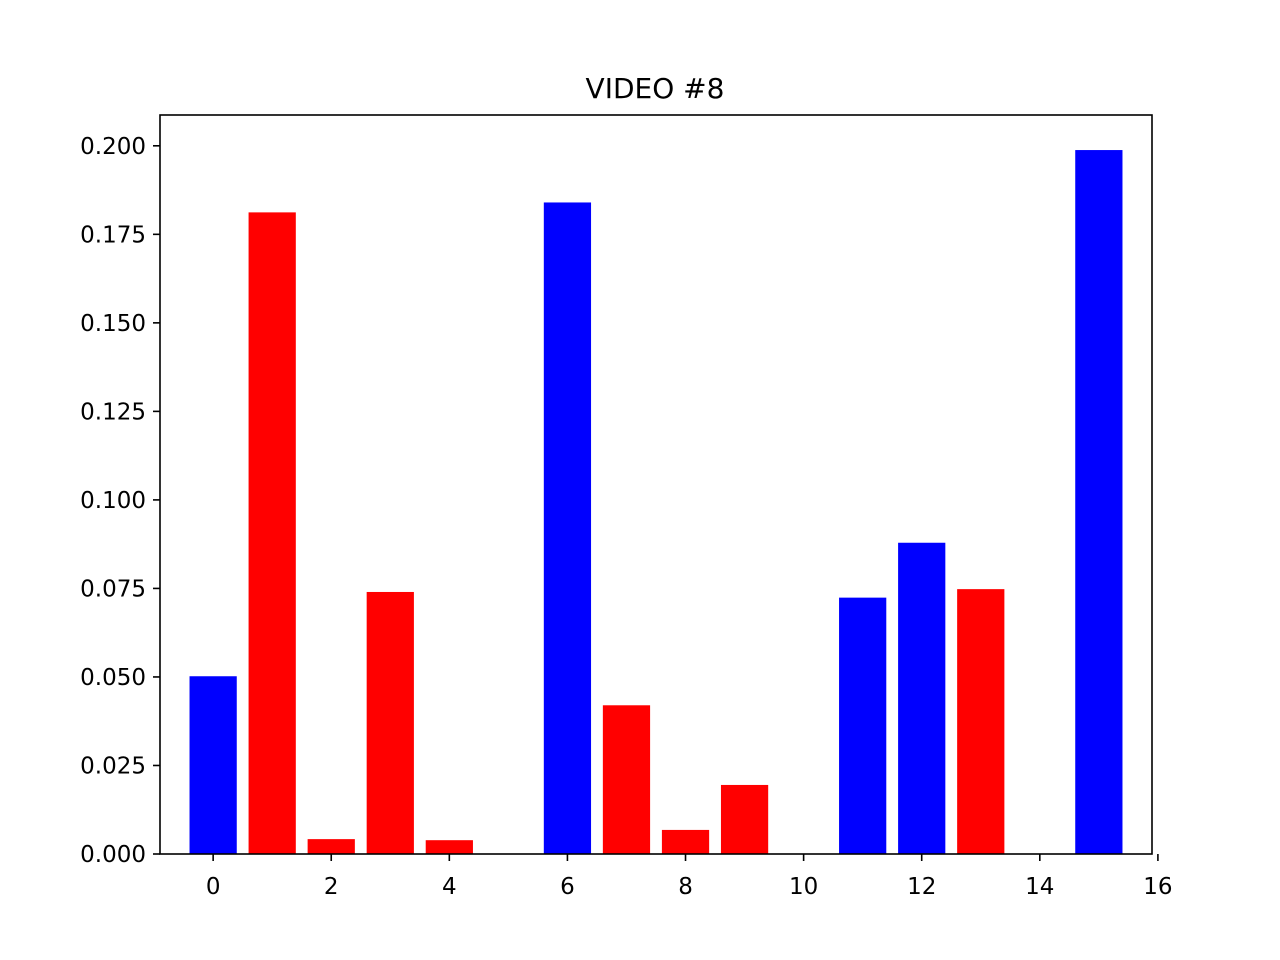 Image resolution: width=1280 pixels, height=960 pixels. I want to click on y-tick-label: 0.100, so click(113, 501).